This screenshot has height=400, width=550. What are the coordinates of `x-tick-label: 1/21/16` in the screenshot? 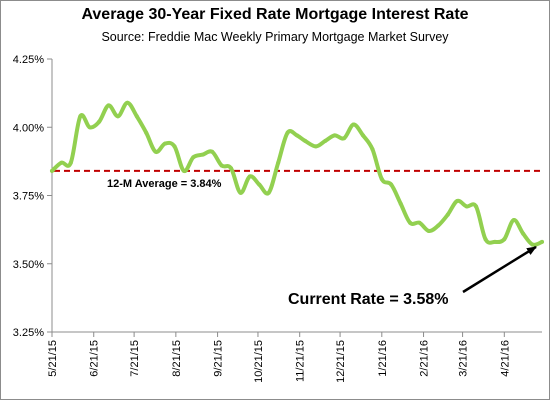 It's located at (383, 358).